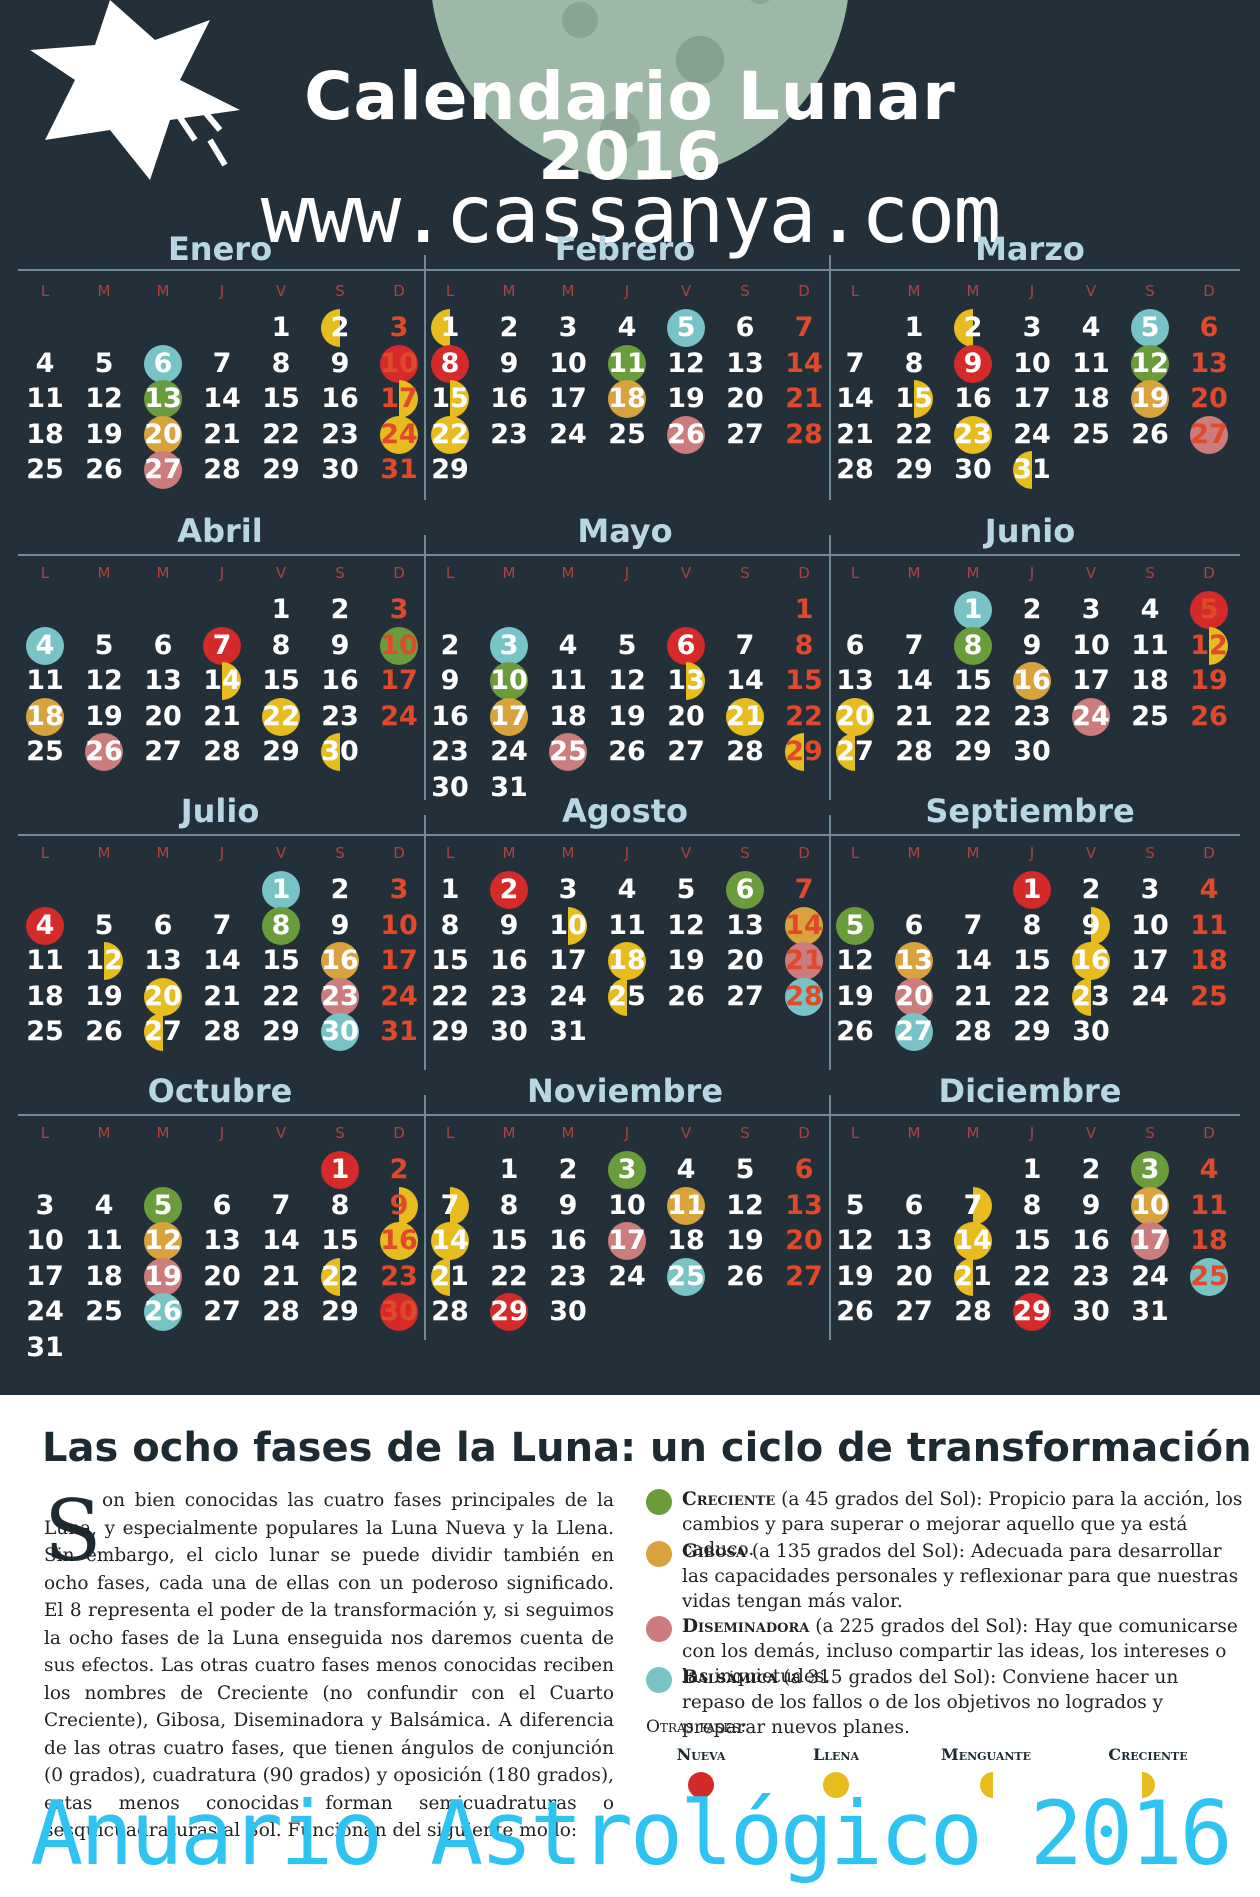 The width and height of the screenshot is (1260, 1897). I want to click on day-number: 1, so click(340, 1169).